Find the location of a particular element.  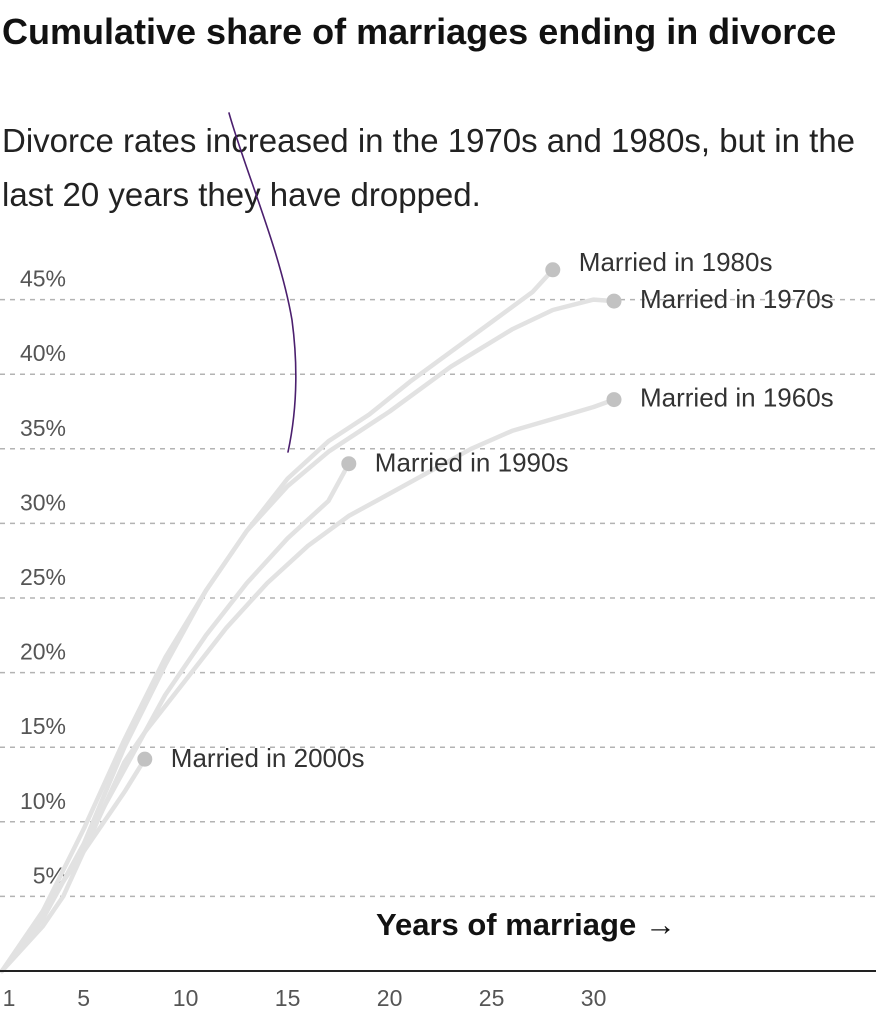

series-endpoint-married-in-1980s is located at coordinates (553, 270).